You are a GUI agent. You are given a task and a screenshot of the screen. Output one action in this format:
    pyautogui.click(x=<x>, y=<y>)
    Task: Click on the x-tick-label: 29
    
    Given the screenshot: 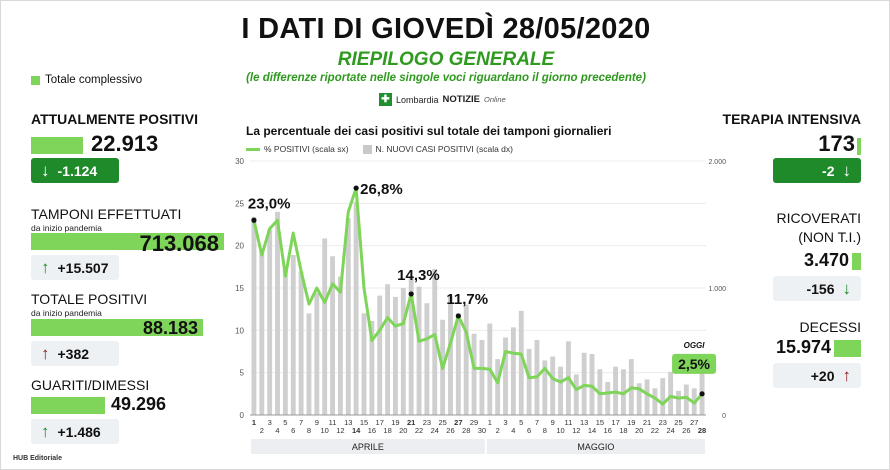 What is the action you would take?
    pyautogui.click(x=474, y=422)
    